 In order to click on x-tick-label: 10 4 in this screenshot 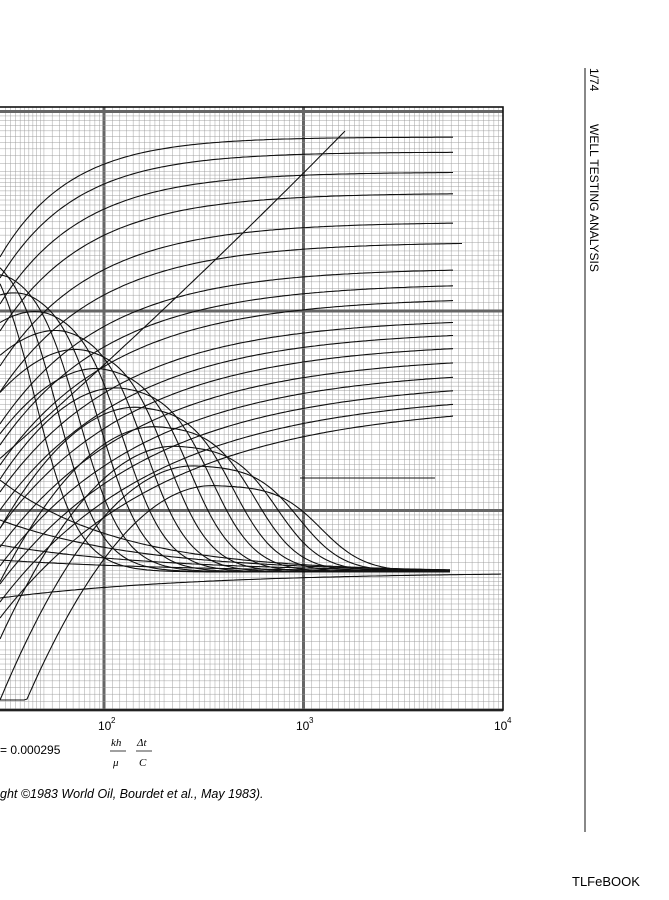, I will do `click(503, 724)`.